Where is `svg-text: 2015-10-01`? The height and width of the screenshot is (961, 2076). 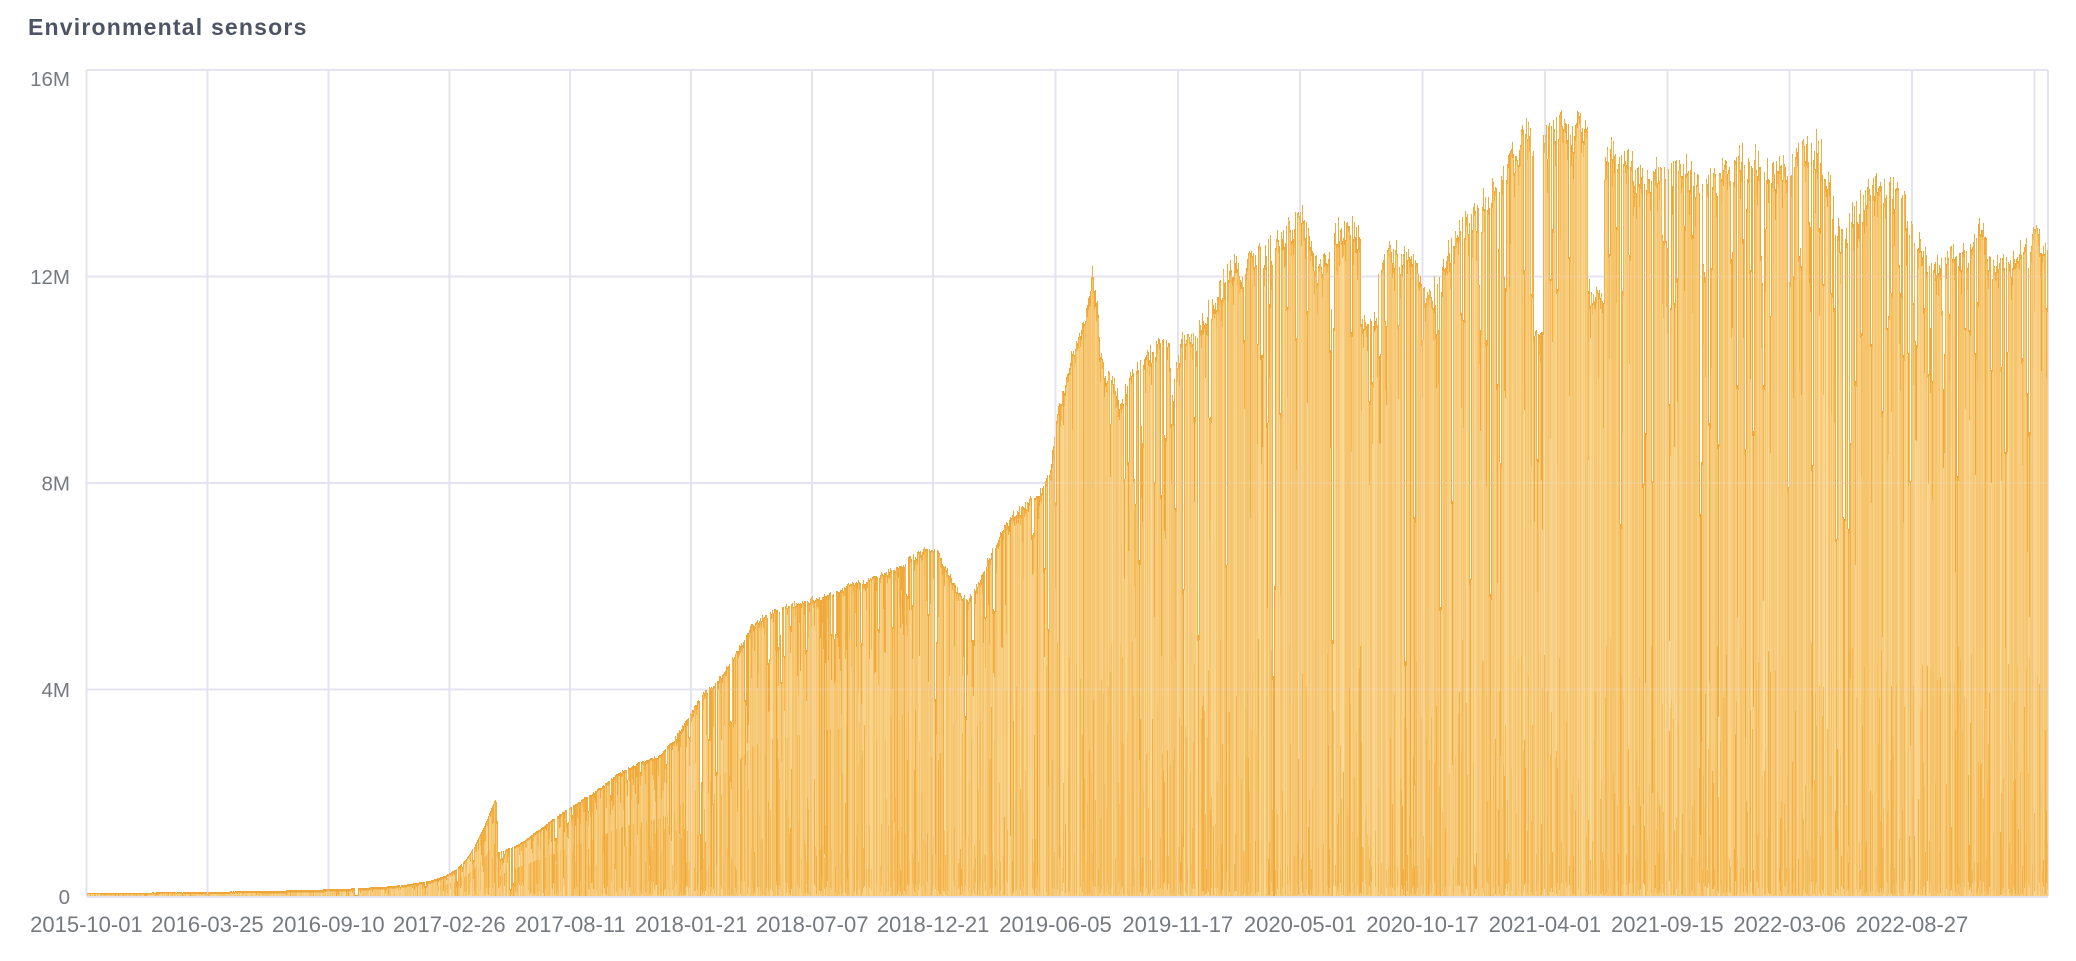 svg-text: 2015-10-01 is located at coordinates (86, 924).